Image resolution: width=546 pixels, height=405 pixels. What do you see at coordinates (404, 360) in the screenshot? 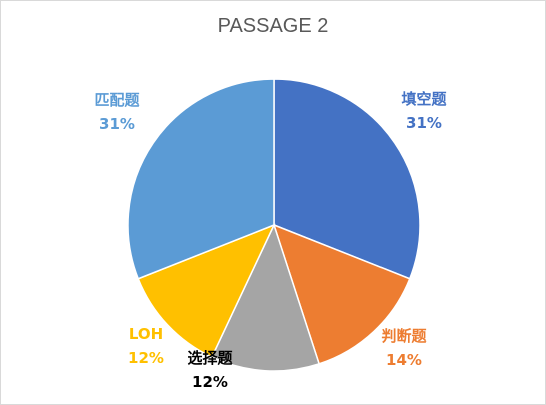
I see `slice-value-label-2: 14%` at bounding box center [404, 360].